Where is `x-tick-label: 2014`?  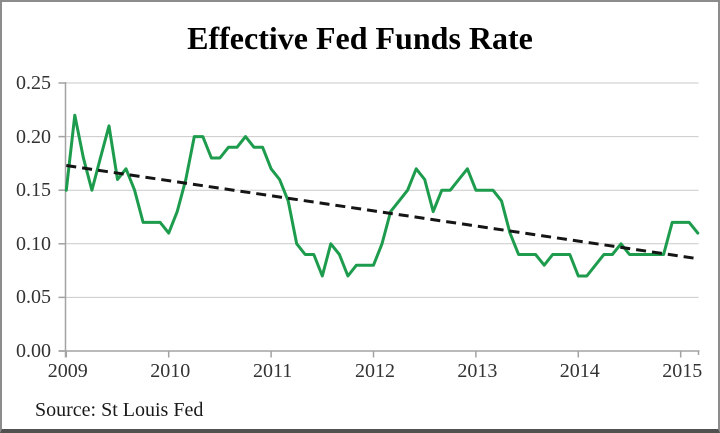
x-tick-label: 2014 is located at coordinates (579, 371).